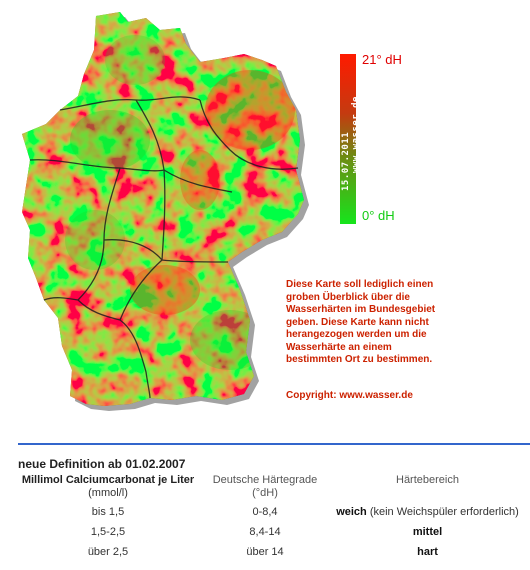 This screenshot has height=570, width=530. What do you see at coordinates (427, 552) in the screenshot?
I see `cell-range: hart` at bounding box center [427, 552].